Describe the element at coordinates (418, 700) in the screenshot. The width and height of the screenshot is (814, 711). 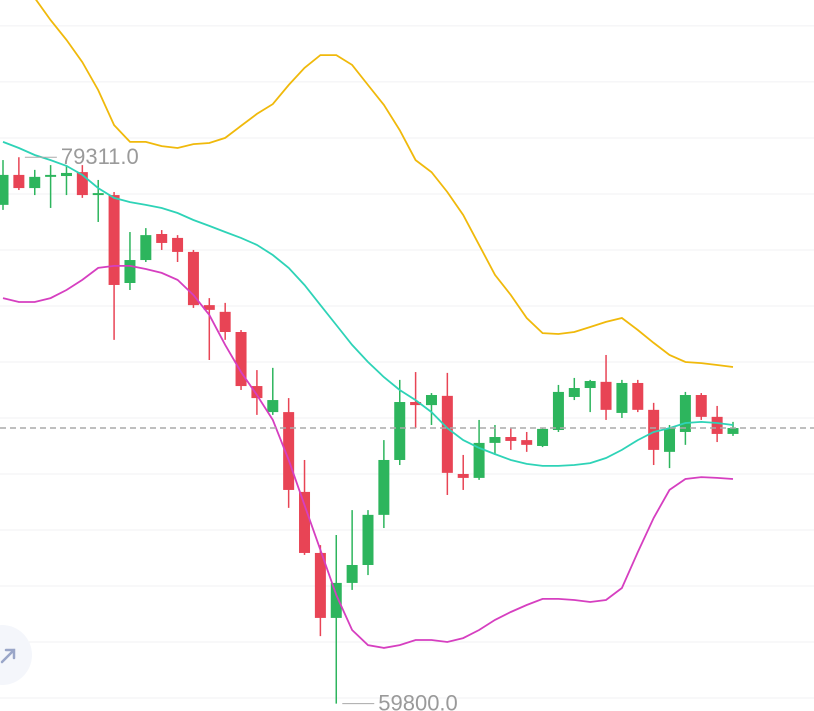
I see `extreme-label: 59800.0` at that location.